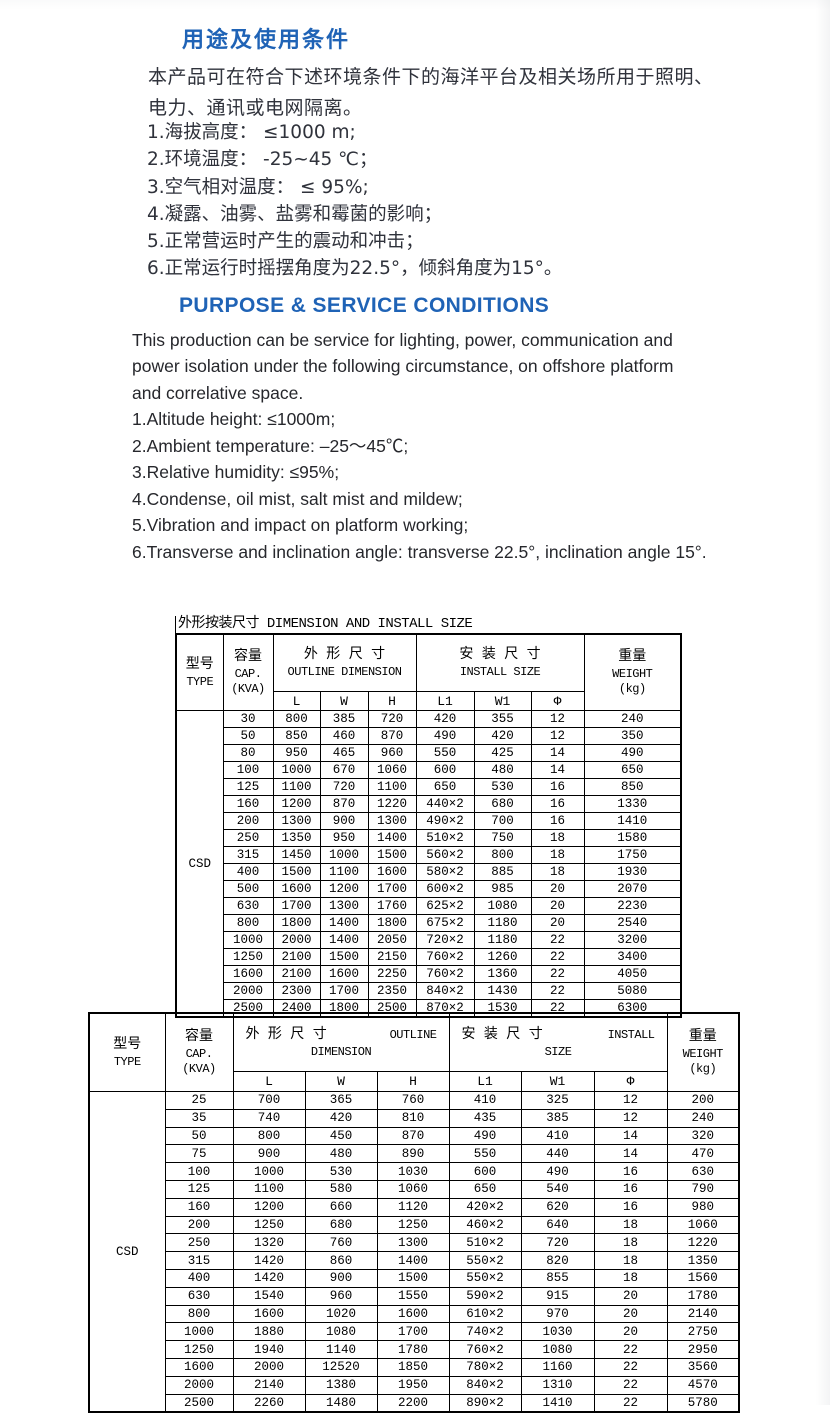  What do you see at coordinates (557, 940) in the screenshot?
I see `table-cell: 22` at bounding box center [557, 940].